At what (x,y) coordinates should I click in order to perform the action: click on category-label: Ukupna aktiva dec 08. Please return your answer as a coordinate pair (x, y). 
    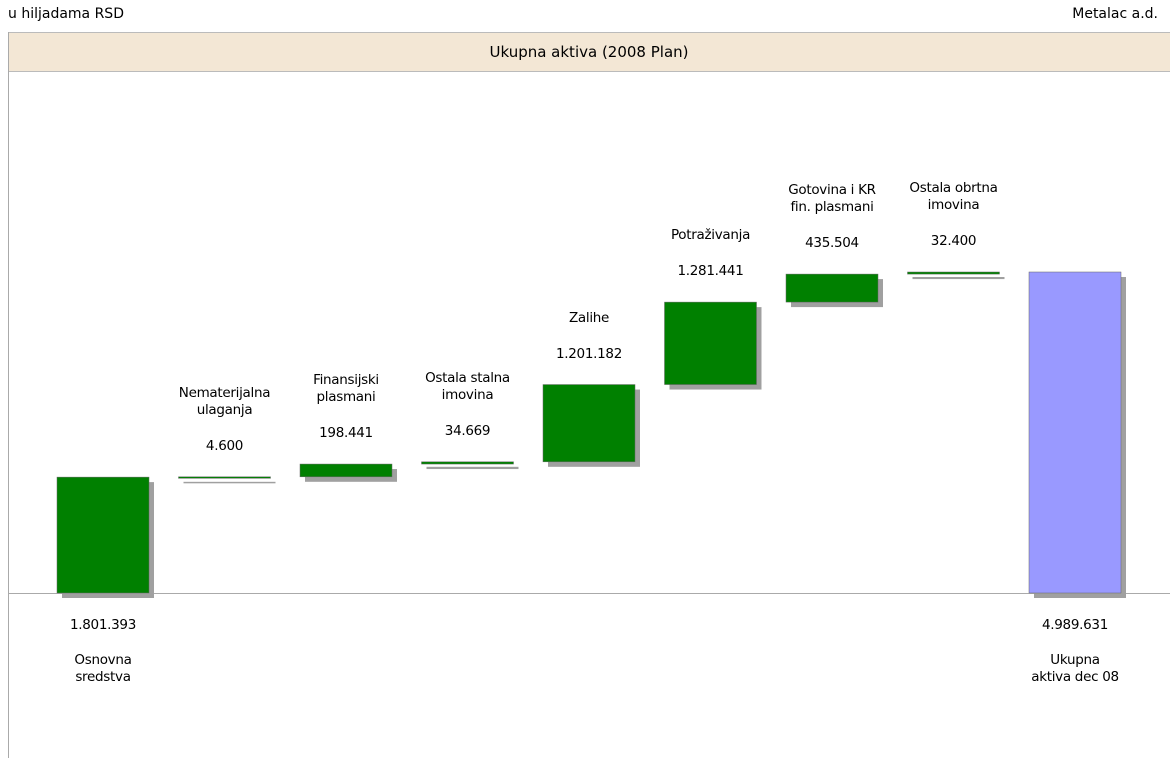
    Looking at the image, I should click on (1075, 668).